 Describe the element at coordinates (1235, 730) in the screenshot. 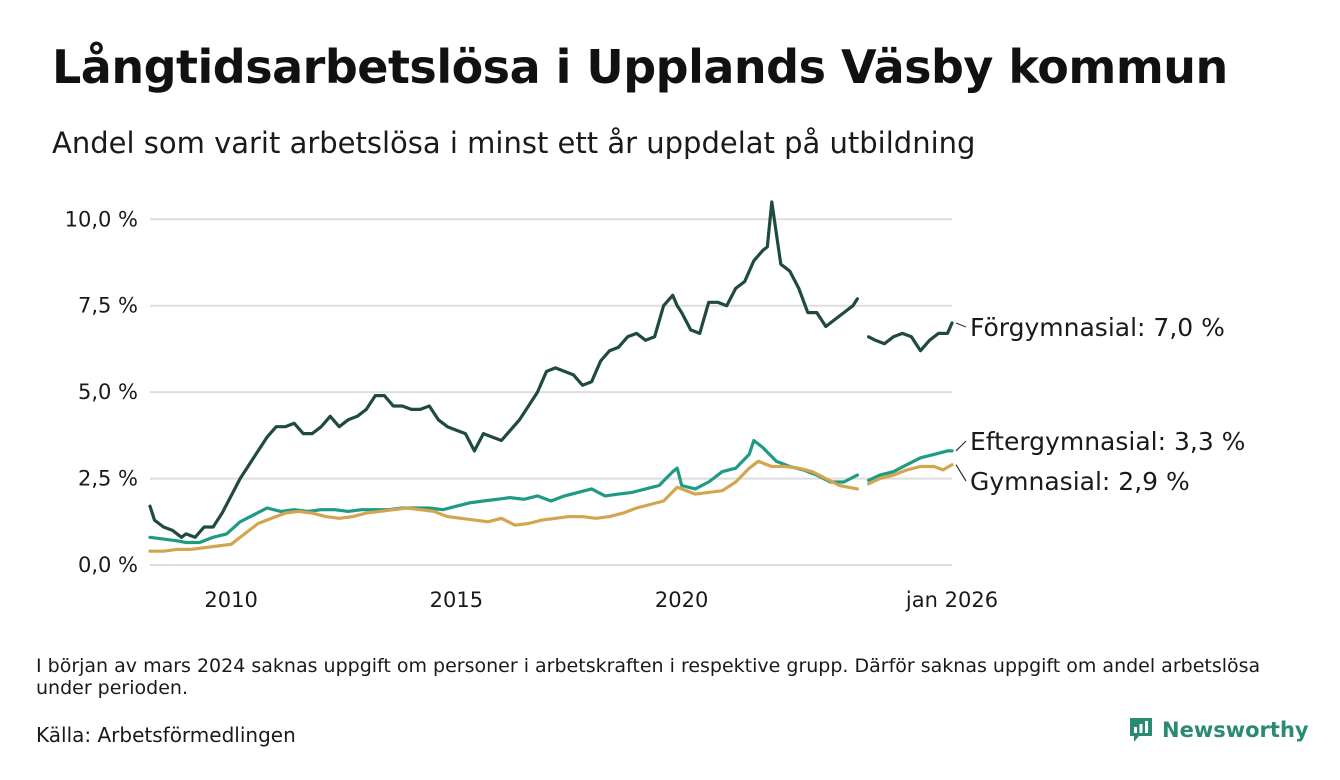

I see `brand-name: Newsworthy` at that location.